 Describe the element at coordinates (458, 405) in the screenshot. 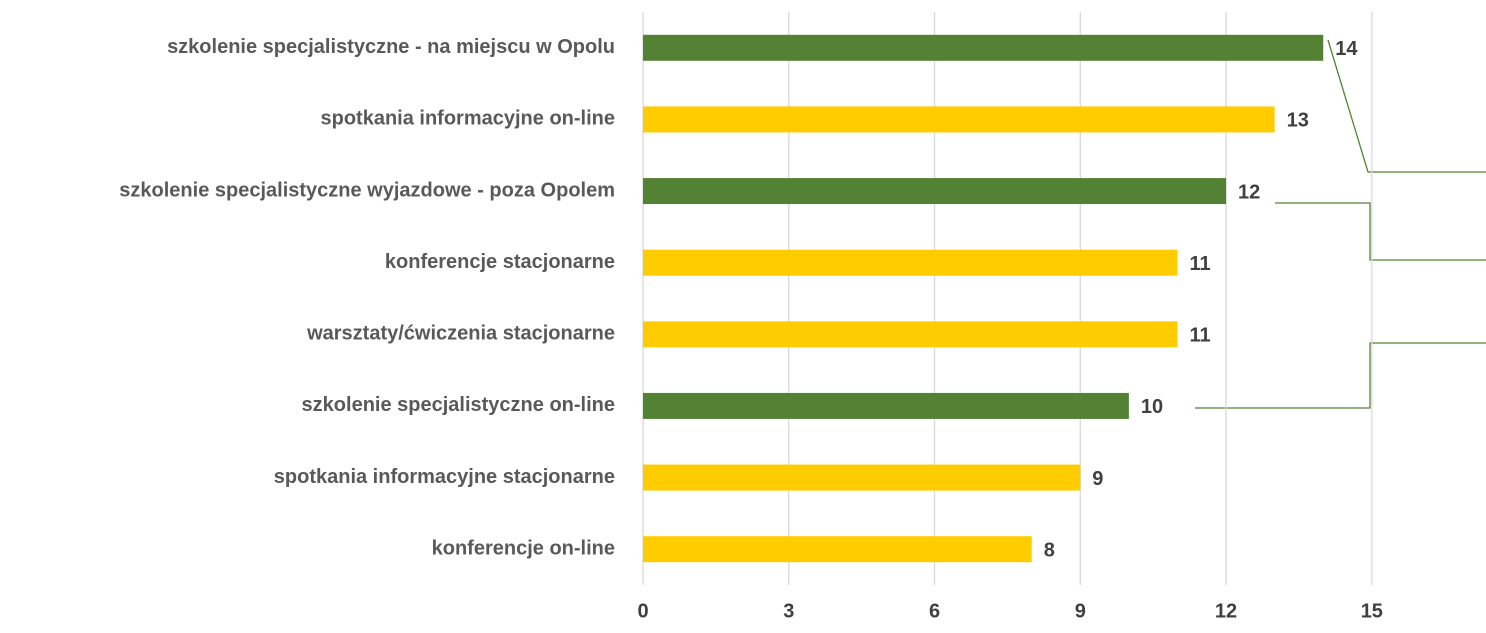

I see `y-tick-label: szkolenie specjalistyczne on-line` at that location.